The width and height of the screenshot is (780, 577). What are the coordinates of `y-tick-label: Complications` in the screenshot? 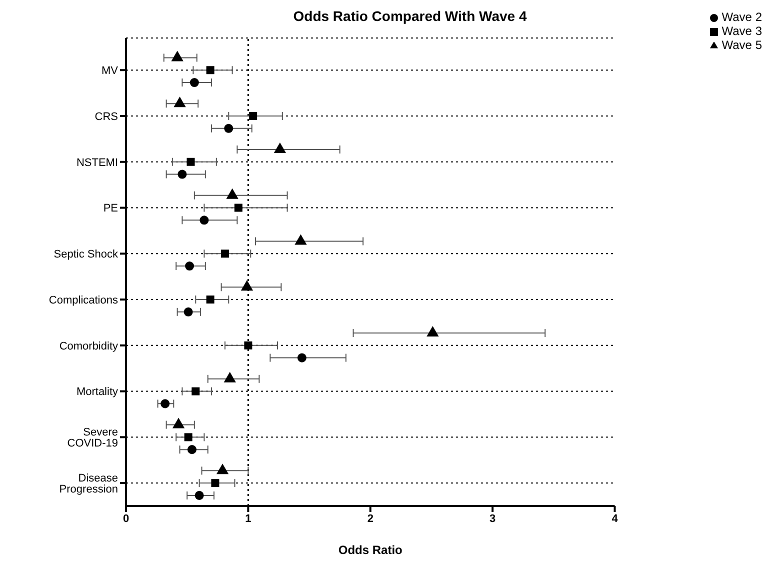 It's located at (83, 300).